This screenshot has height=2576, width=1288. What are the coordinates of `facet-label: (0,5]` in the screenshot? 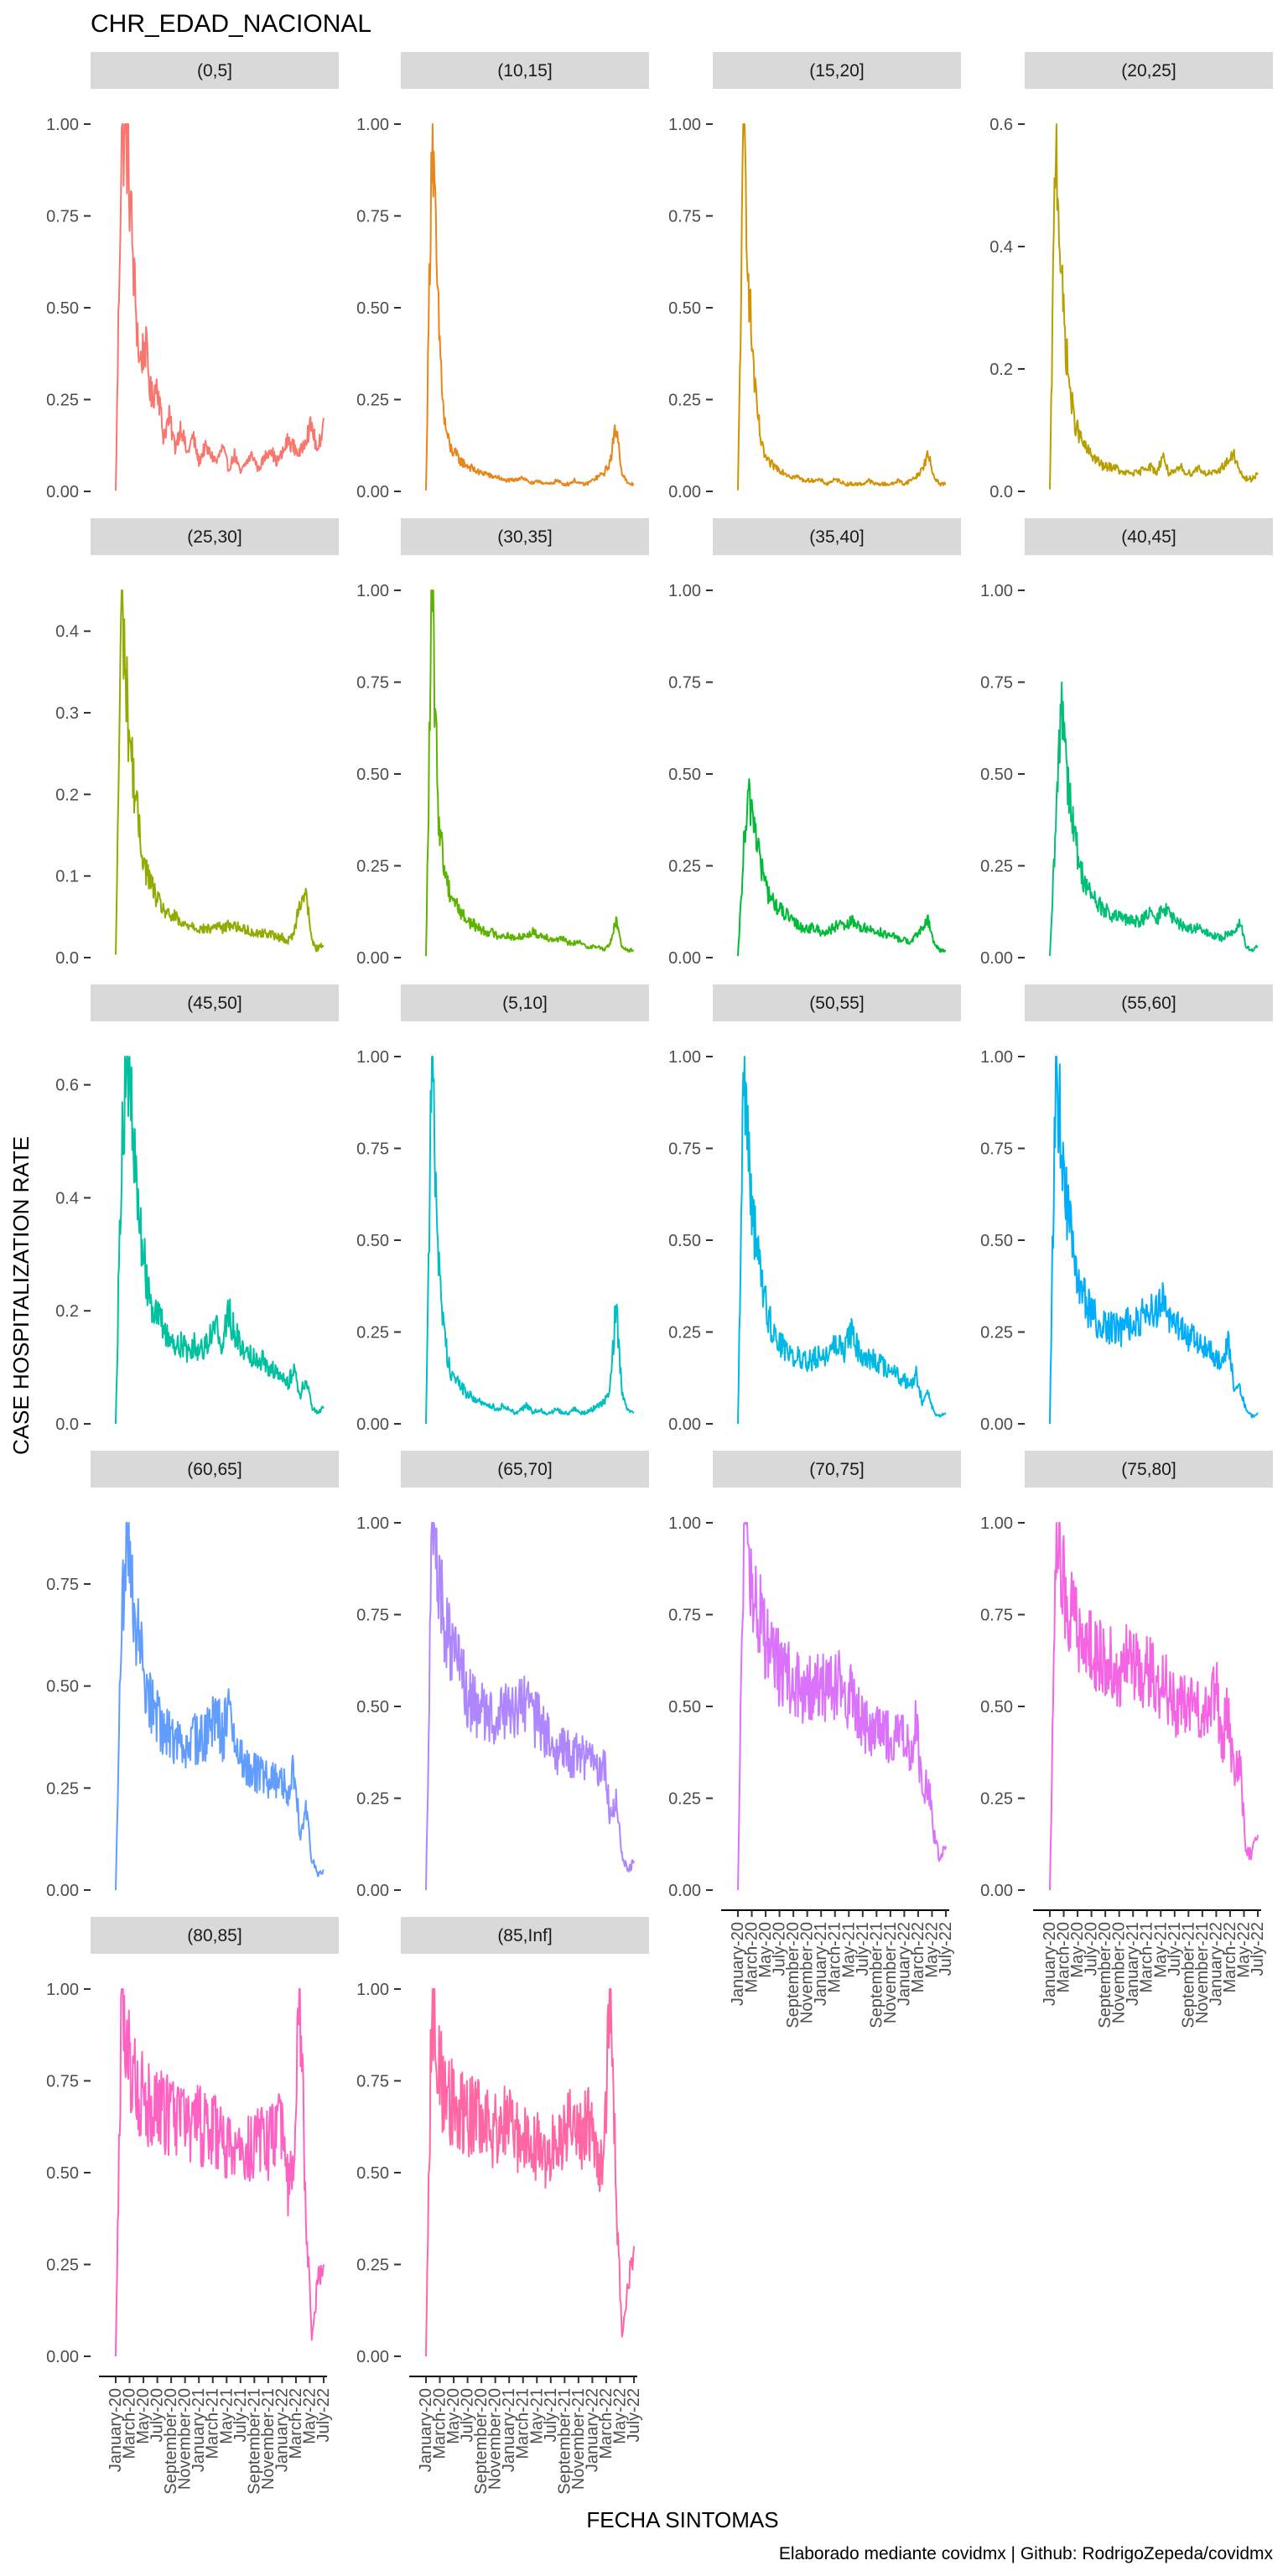 It's located at (214, 70).